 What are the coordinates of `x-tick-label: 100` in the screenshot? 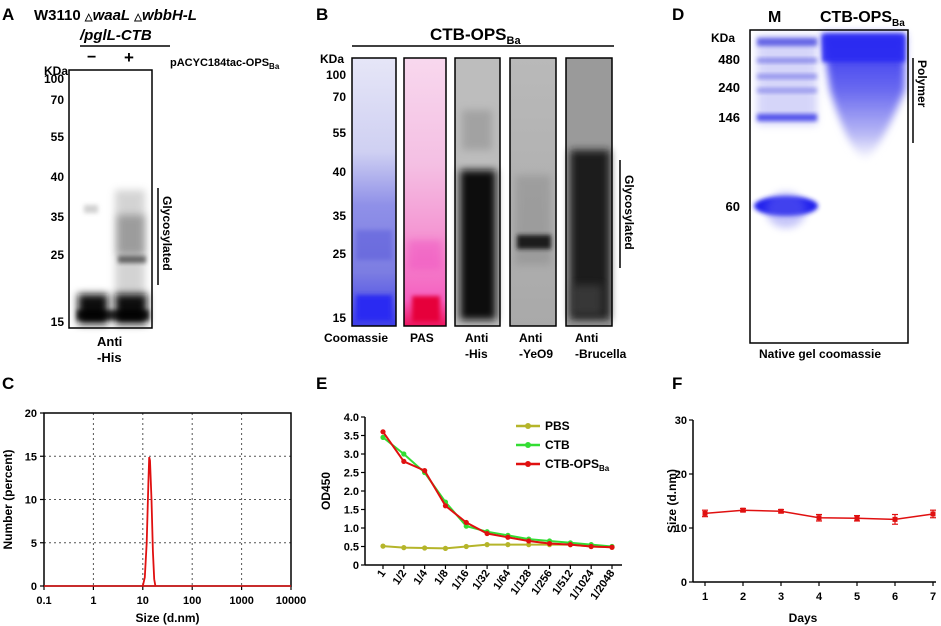 It's located at (192, 601).